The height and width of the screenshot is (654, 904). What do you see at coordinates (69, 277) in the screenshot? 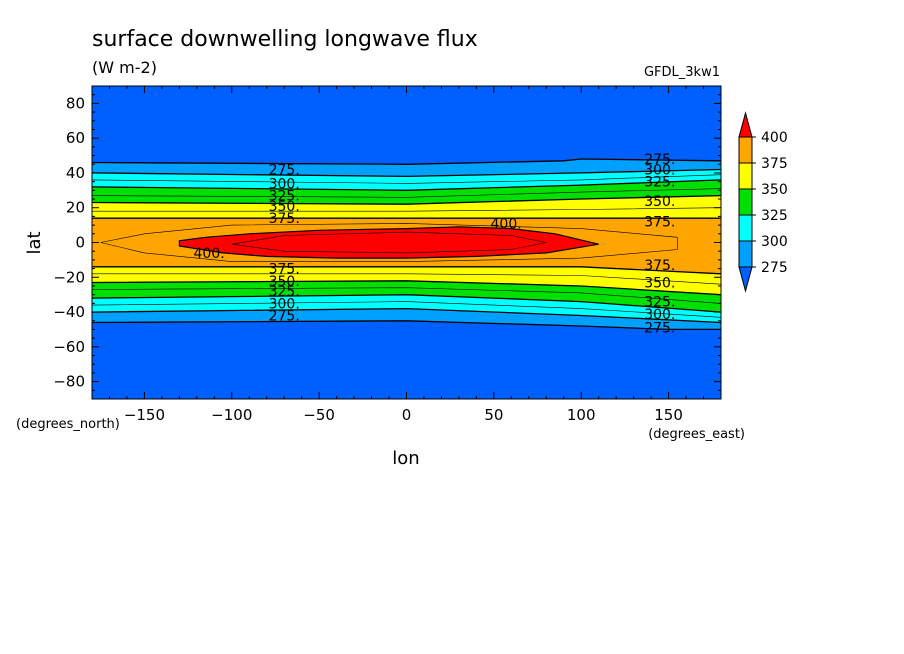
I see `y-tick-label: −20` at bounding box center [69, 277].